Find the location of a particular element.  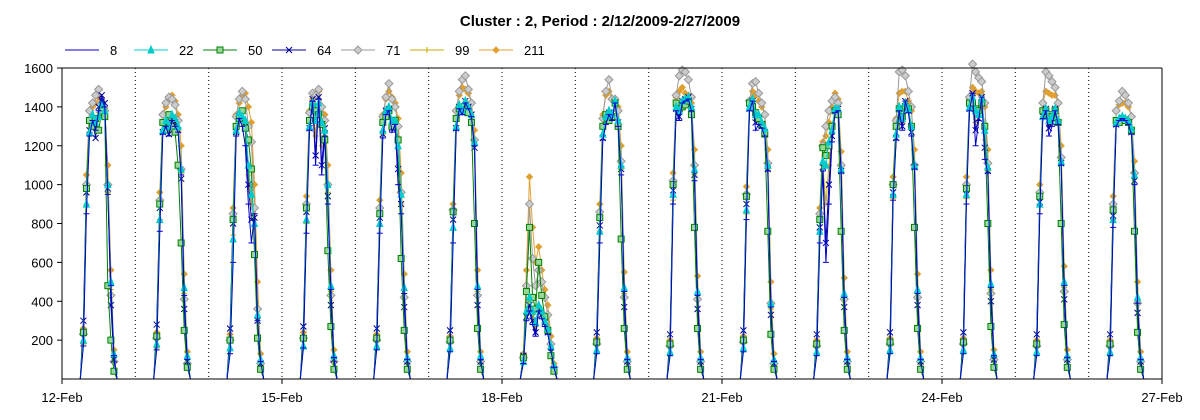

y-tick-label-600: 600 is located at coordinates (42, 262).